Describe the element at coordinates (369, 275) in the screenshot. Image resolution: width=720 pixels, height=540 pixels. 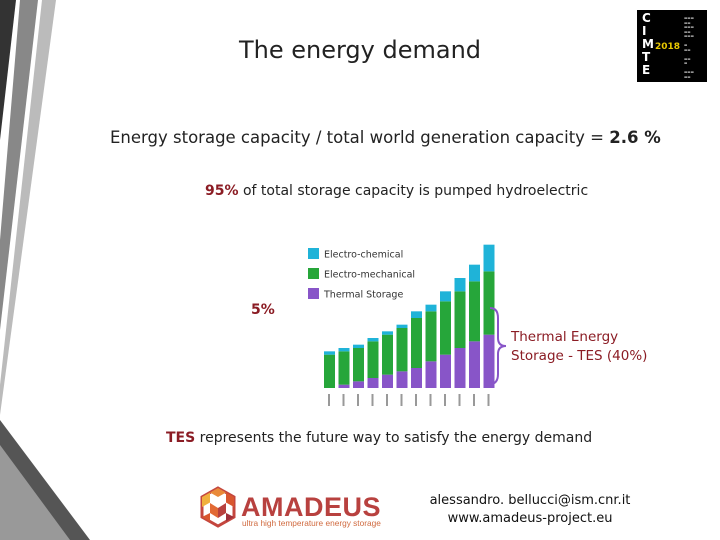
I see `legend-label: Electro-mechanical` at that location.